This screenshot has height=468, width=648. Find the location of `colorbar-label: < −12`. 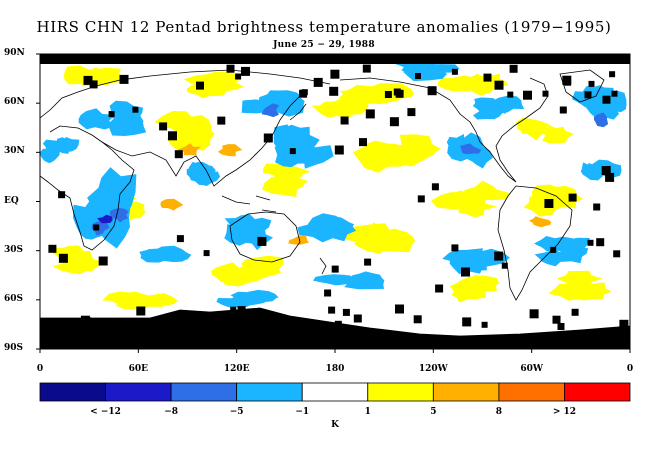

colorbar-label: < −12 is located at coordinates (105, 412).